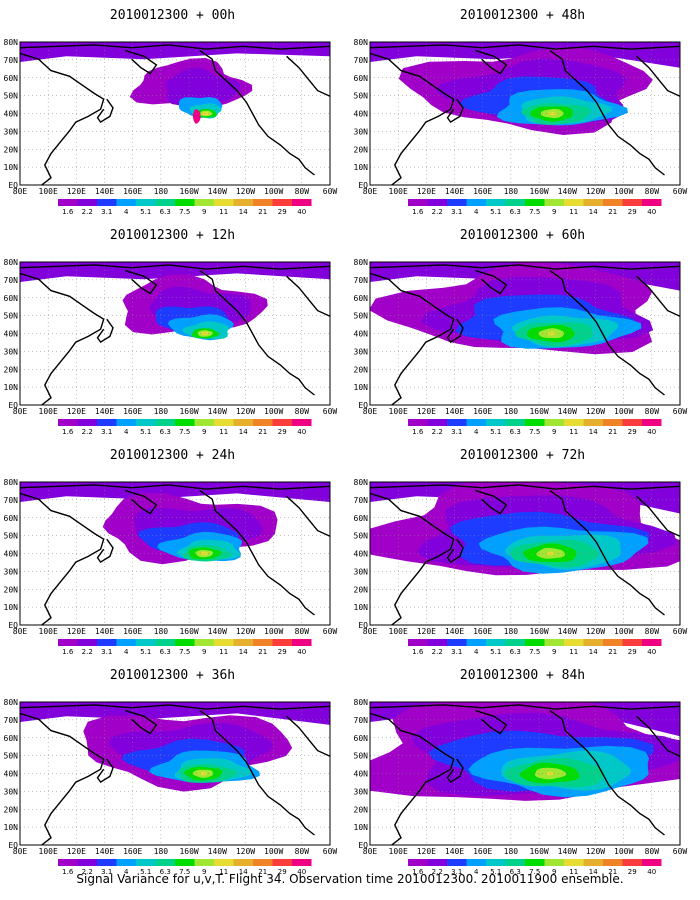 Image resolution: width=700 pixels, height=900 pixels. Describe the element at coordinates (398, 631) in the screenshot. I see `lon-label: 100E` at that location.